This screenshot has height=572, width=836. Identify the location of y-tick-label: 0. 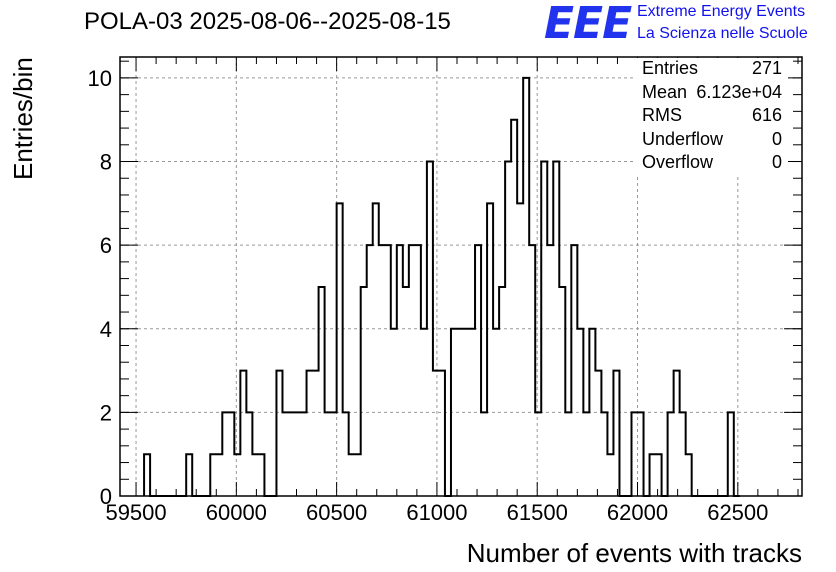
(106, 496).